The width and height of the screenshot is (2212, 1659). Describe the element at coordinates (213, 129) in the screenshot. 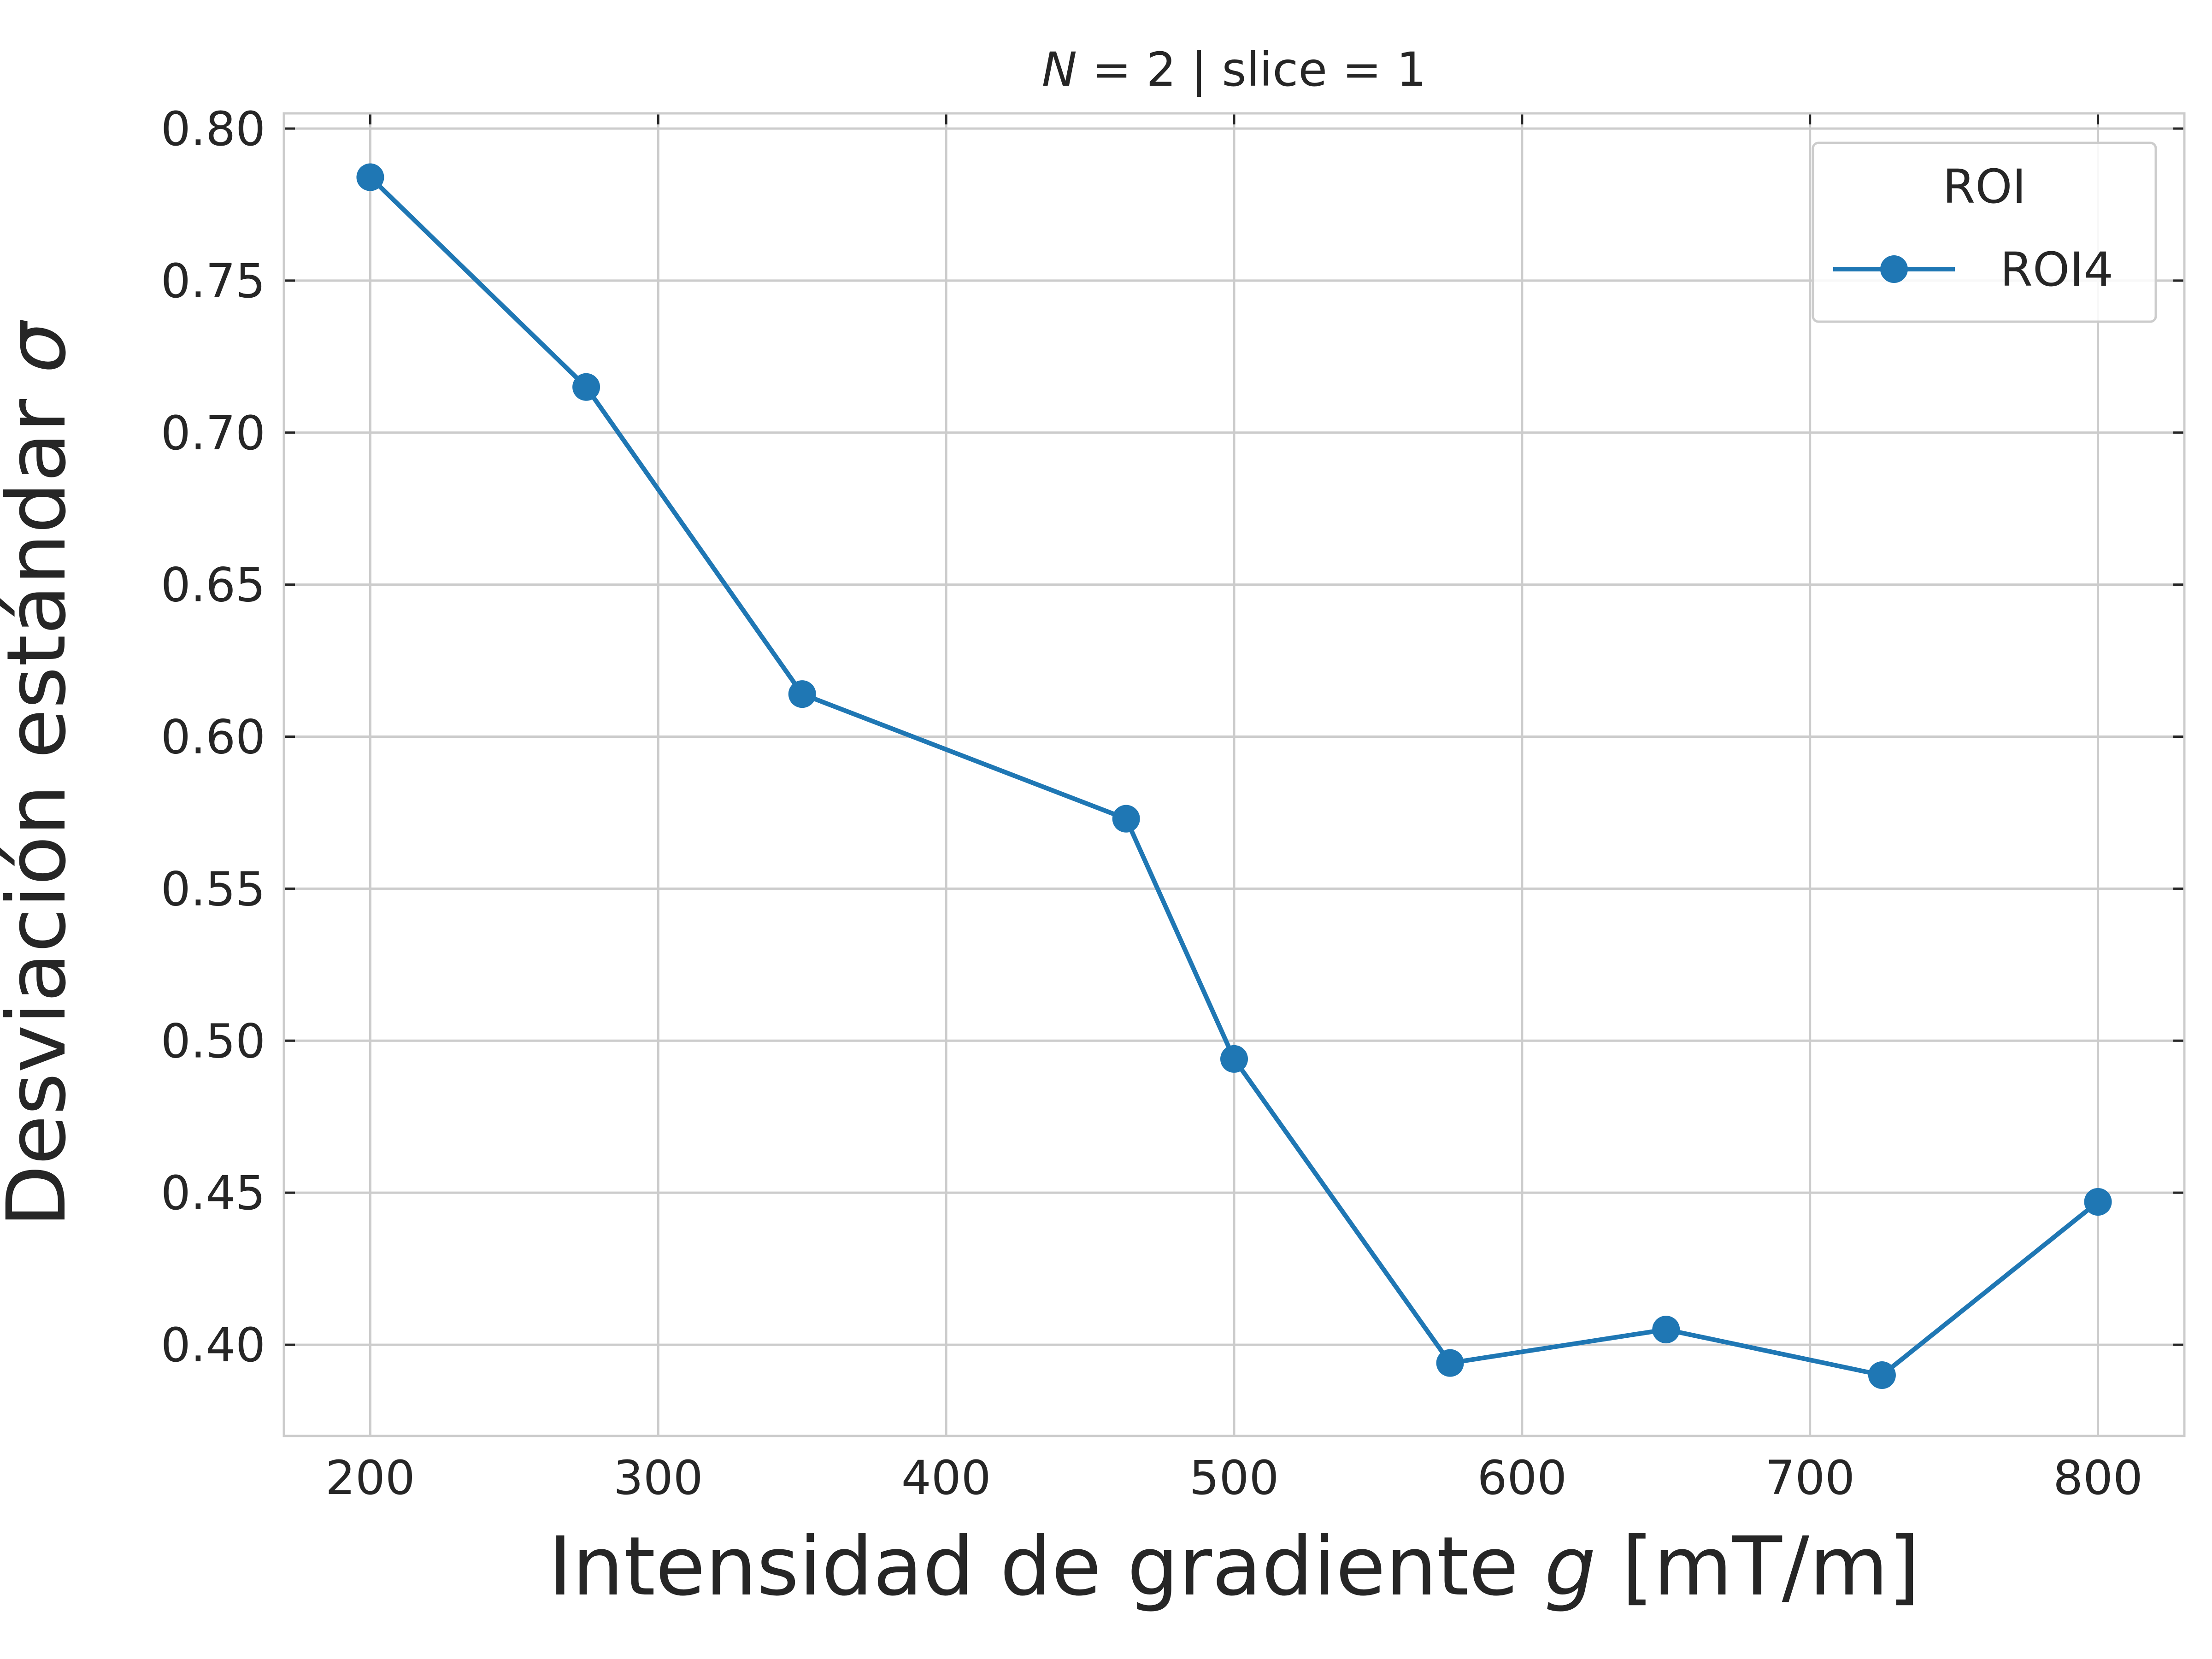

I see `y-tick-label: 0.80` at that location.